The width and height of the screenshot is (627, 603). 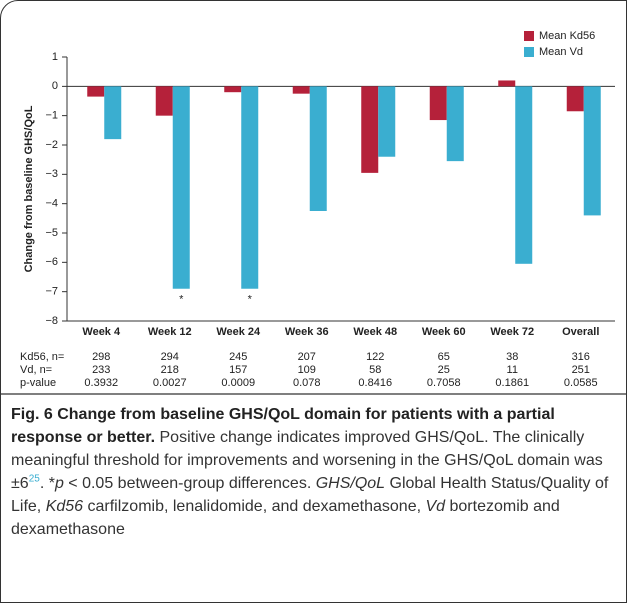 I want to click on table-cell: 0.0027, so click(x=170, y=383).